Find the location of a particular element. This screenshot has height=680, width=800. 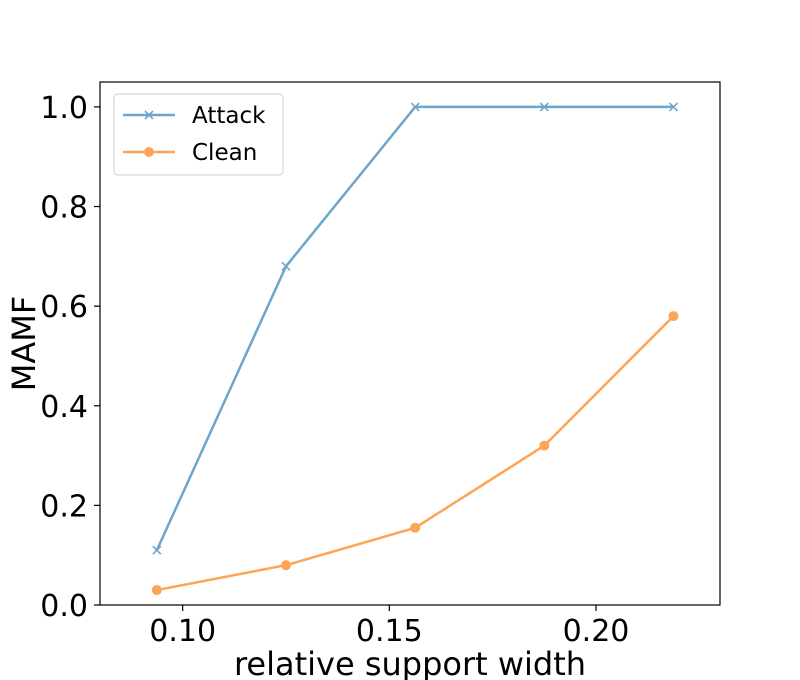

y-tick-label: 0.6 is located at coordinates (64, 307).